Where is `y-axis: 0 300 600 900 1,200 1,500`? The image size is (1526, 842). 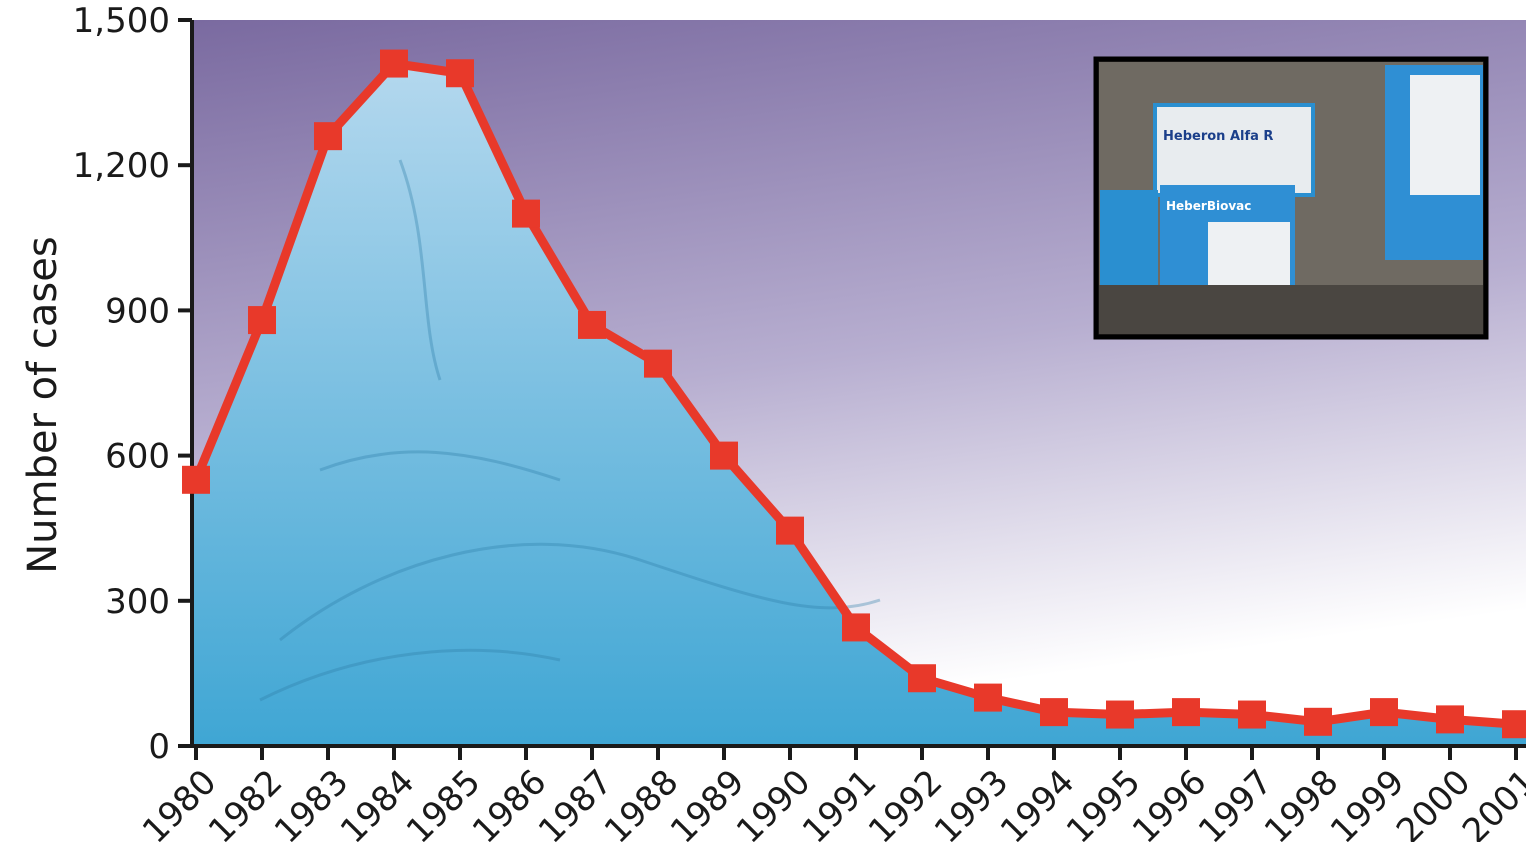
y-axis: 0 300 600 900 1,200 1,500 is located at coordinates (133, 384).